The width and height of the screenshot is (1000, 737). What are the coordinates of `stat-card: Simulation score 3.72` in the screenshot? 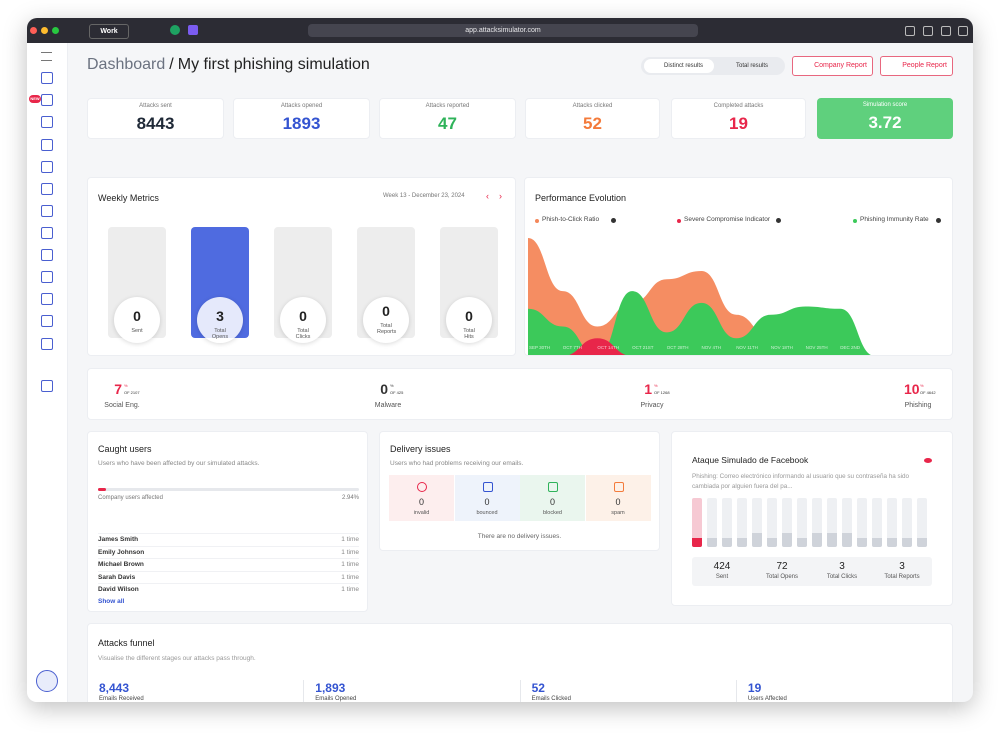 It's located at (885, 118).